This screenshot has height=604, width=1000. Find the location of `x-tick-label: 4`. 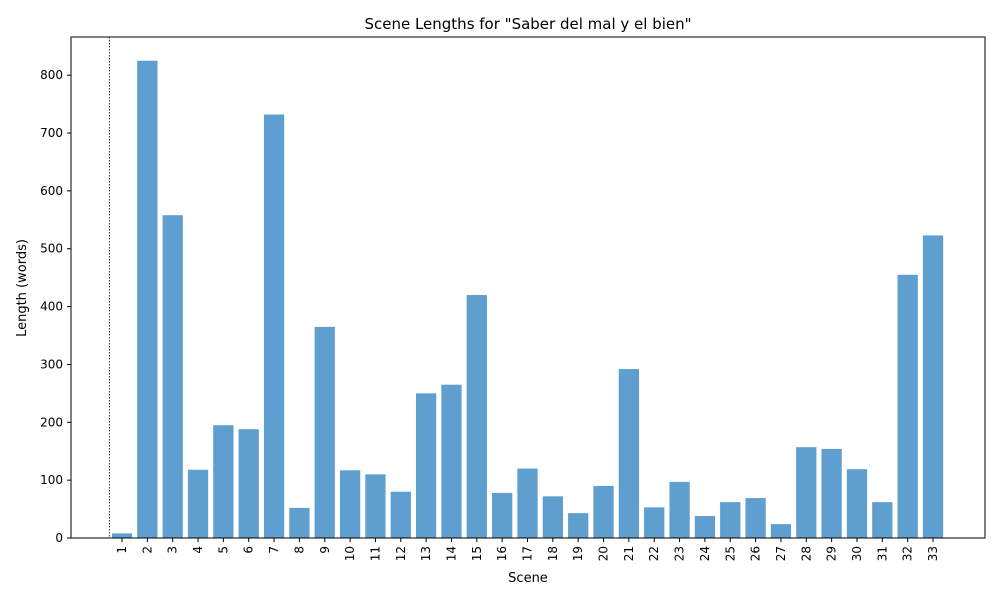

x-tick-label: 4 is located at coordinates (198, 550).